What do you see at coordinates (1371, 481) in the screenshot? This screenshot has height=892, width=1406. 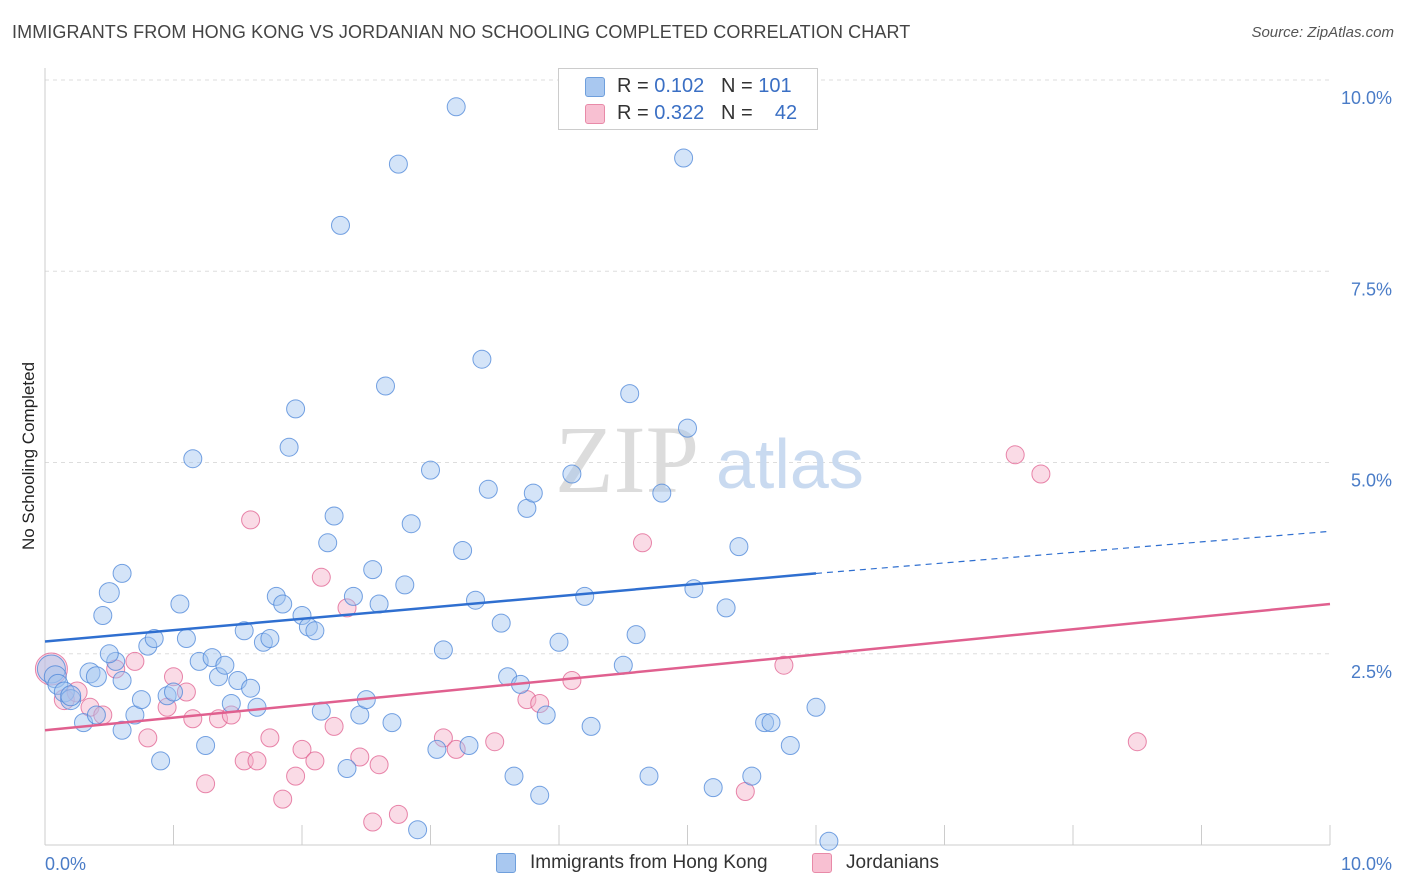 I see `y-tick-label: 5.0%` at bounding box center [1371, 481].